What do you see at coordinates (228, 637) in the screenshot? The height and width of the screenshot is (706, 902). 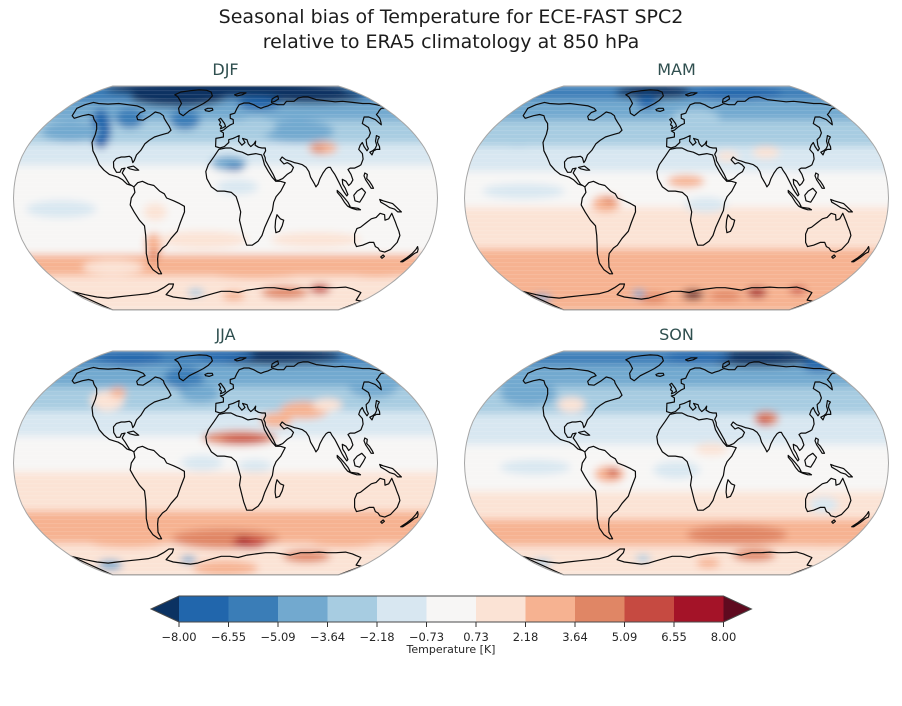 I see `svg-text: −6.55` at bounding box center [228, 637].